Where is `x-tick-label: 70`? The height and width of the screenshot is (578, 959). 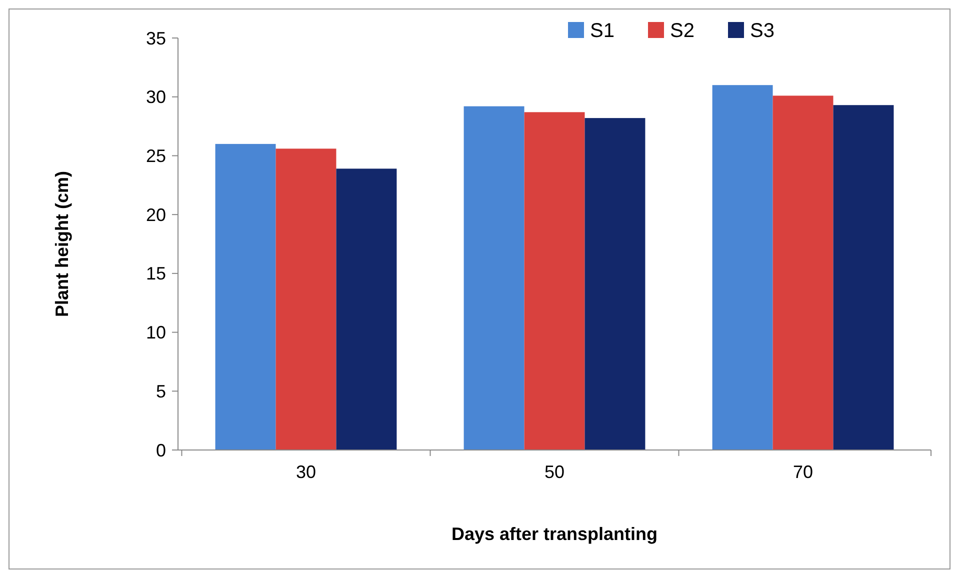 x-tick-label: 70 is located at coordinates (803, 472).